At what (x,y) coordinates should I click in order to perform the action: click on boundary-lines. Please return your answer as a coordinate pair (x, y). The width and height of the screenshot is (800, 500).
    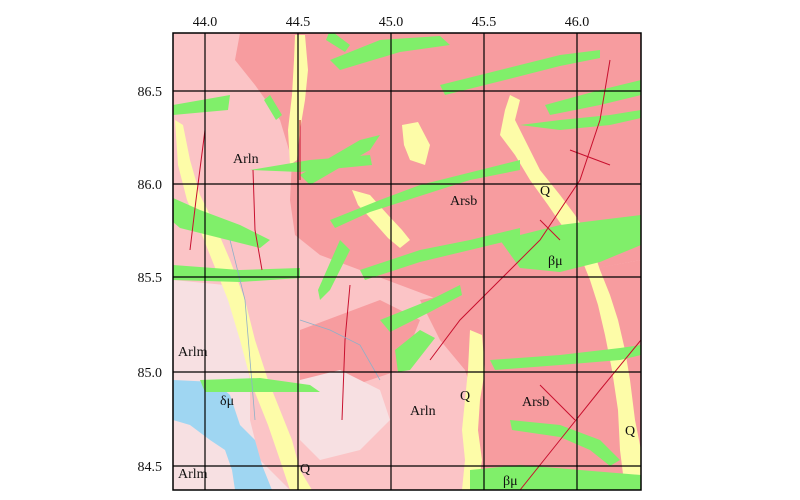
    Looking at the image, I should click on (305, 330).